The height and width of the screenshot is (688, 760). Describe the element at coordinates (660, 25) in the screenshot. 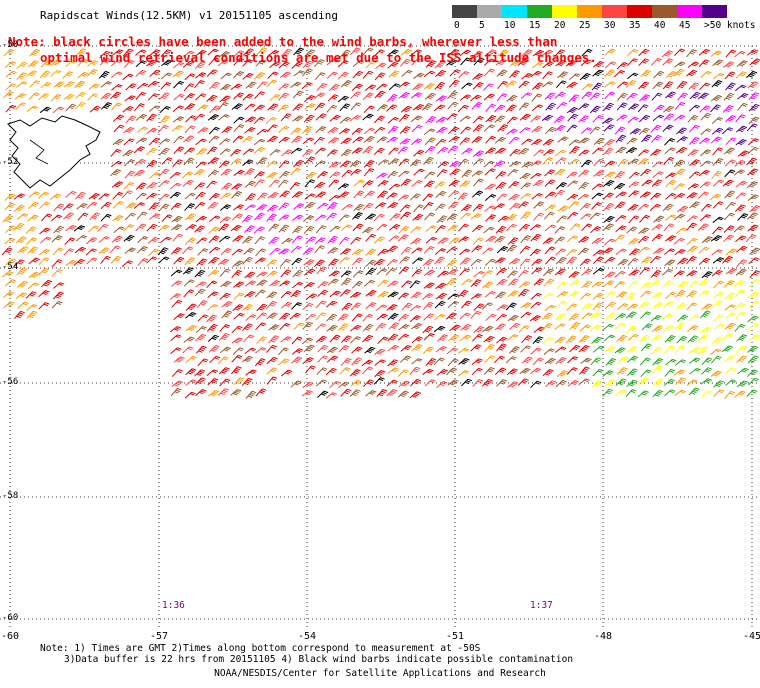

I see `legend-tick-label: 40` at that location.